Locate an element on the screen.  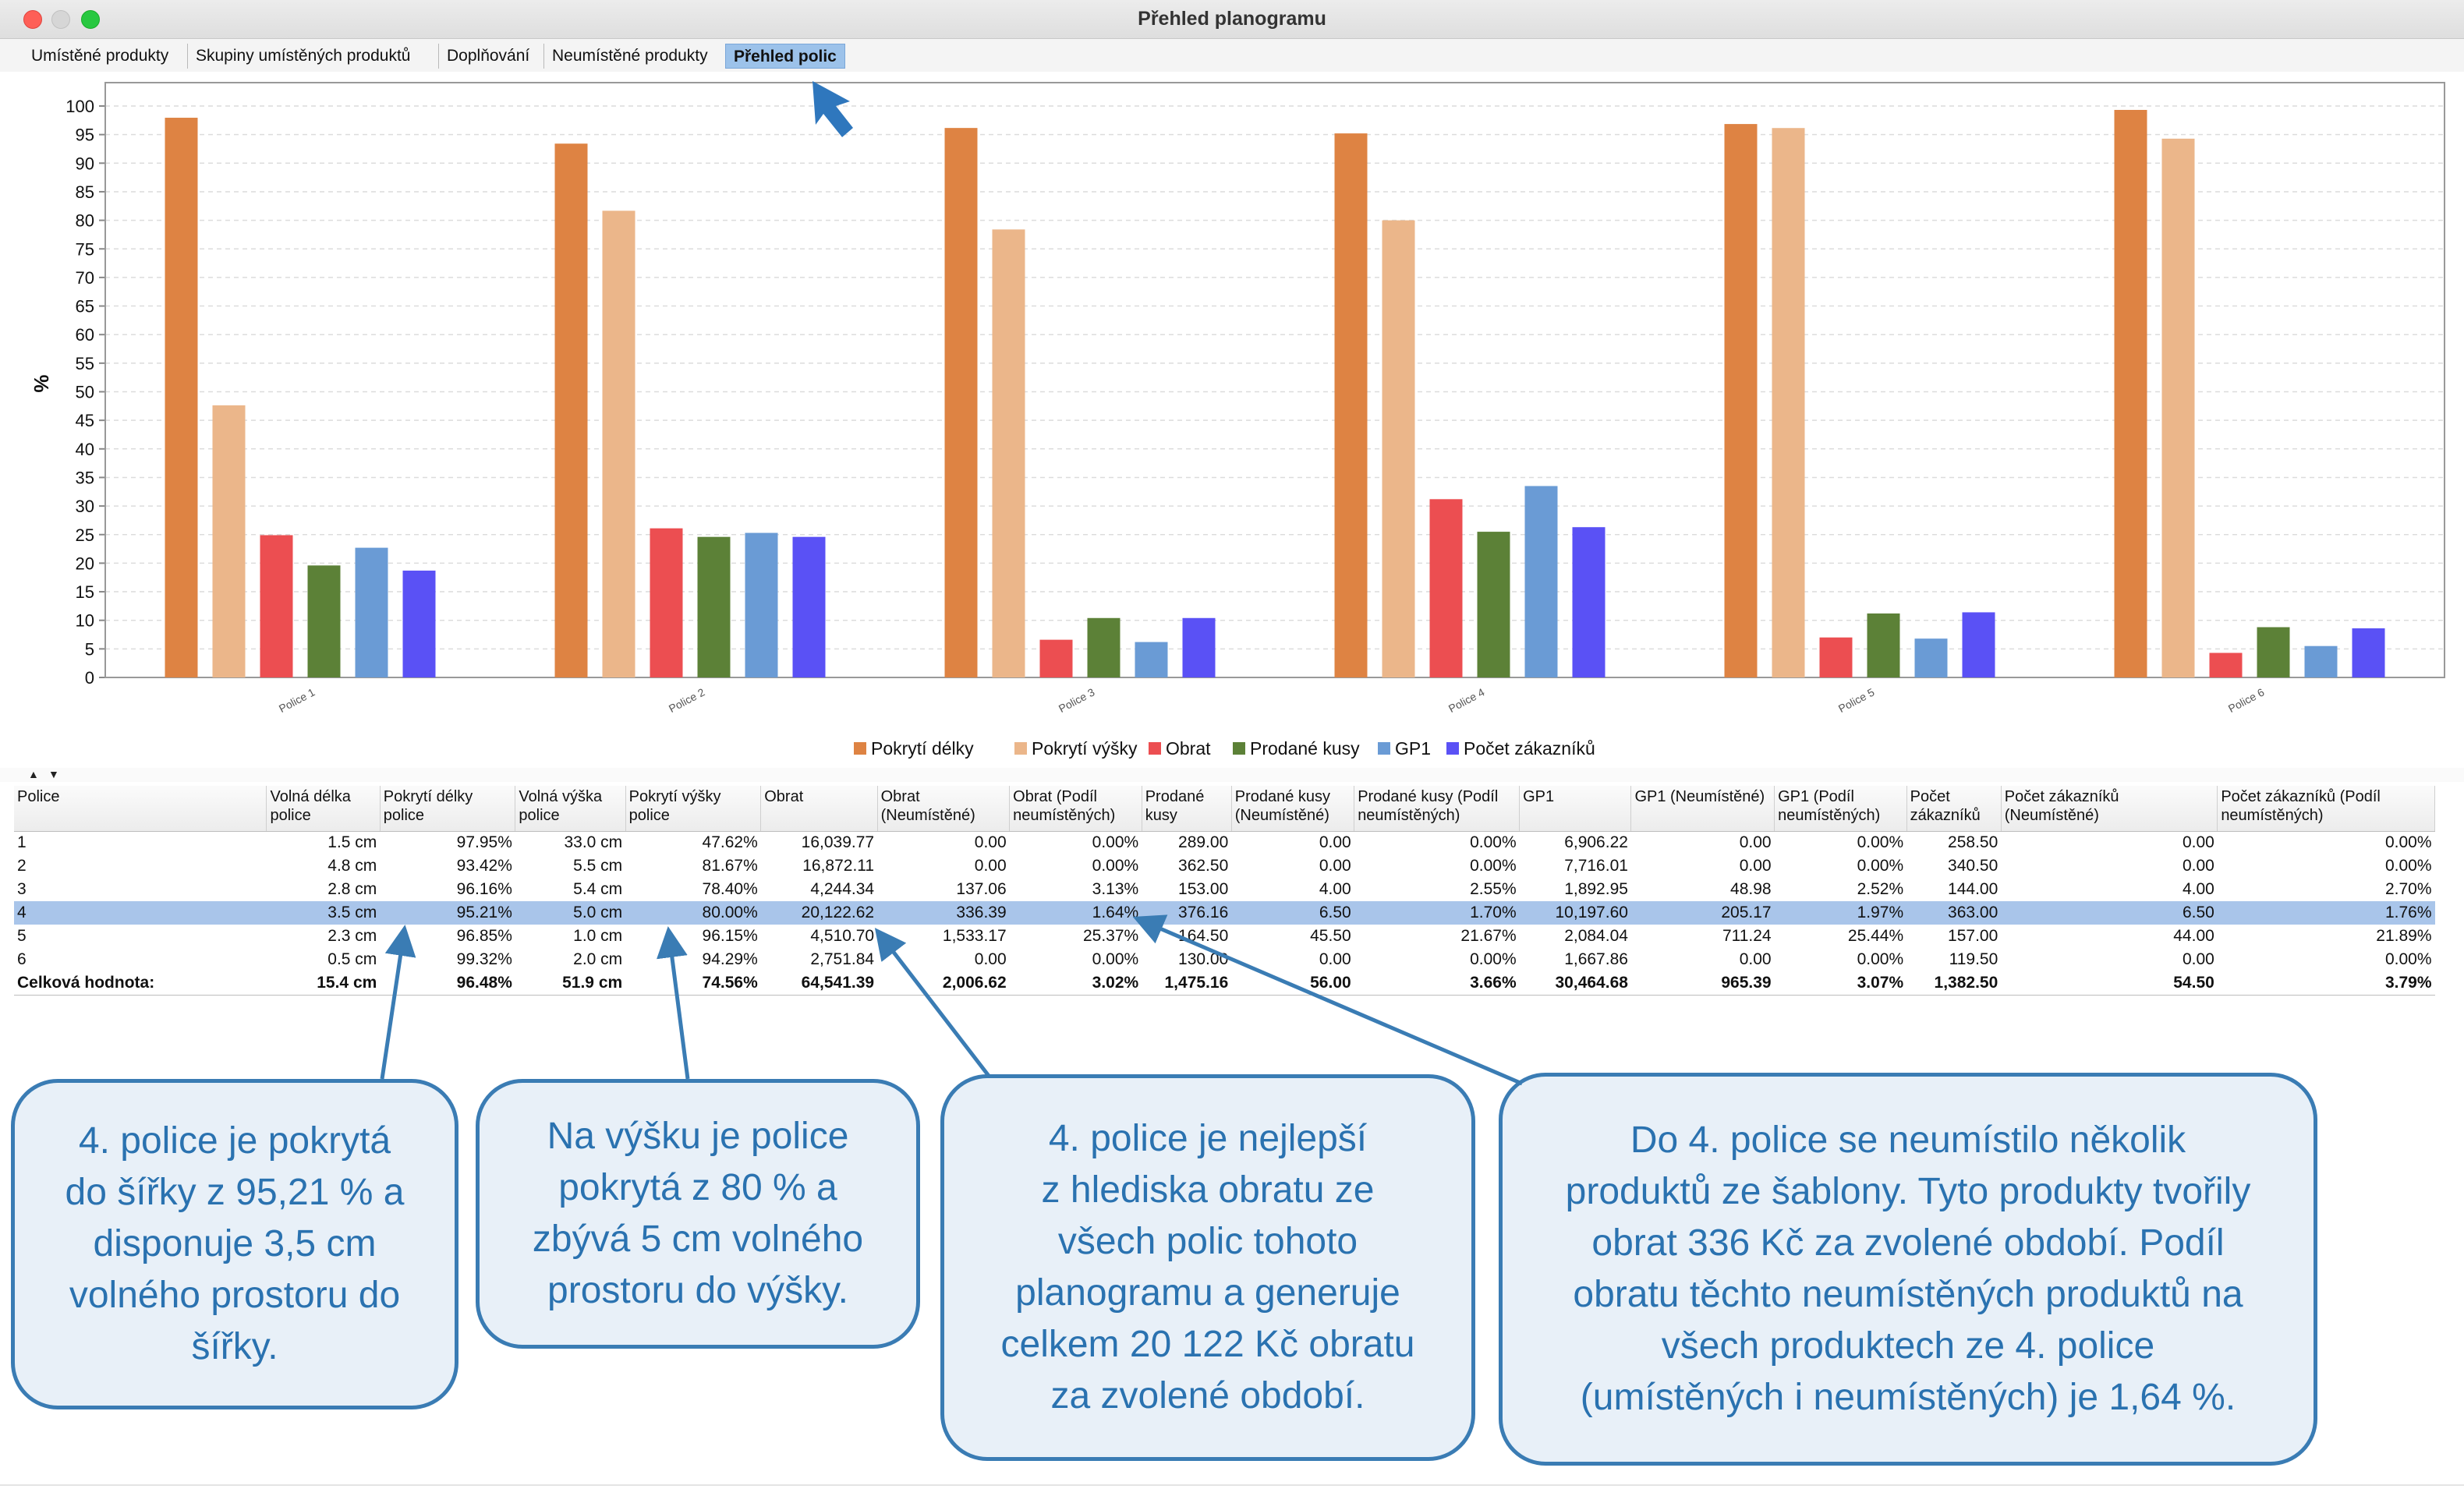
table-cell: 6,906.22 is located at coordinates (1596, 842).